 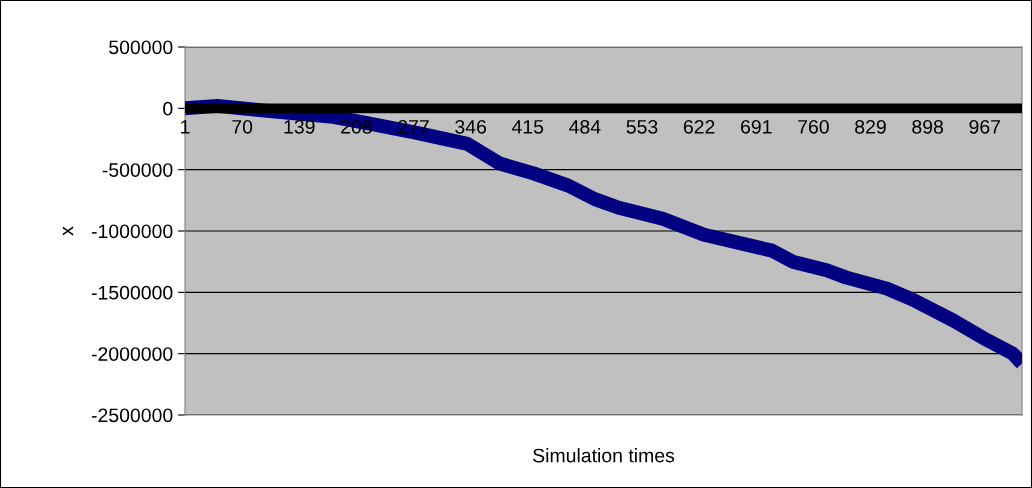 I want to click on x-axis-title: Simulation times, so click(x=604, y=455).